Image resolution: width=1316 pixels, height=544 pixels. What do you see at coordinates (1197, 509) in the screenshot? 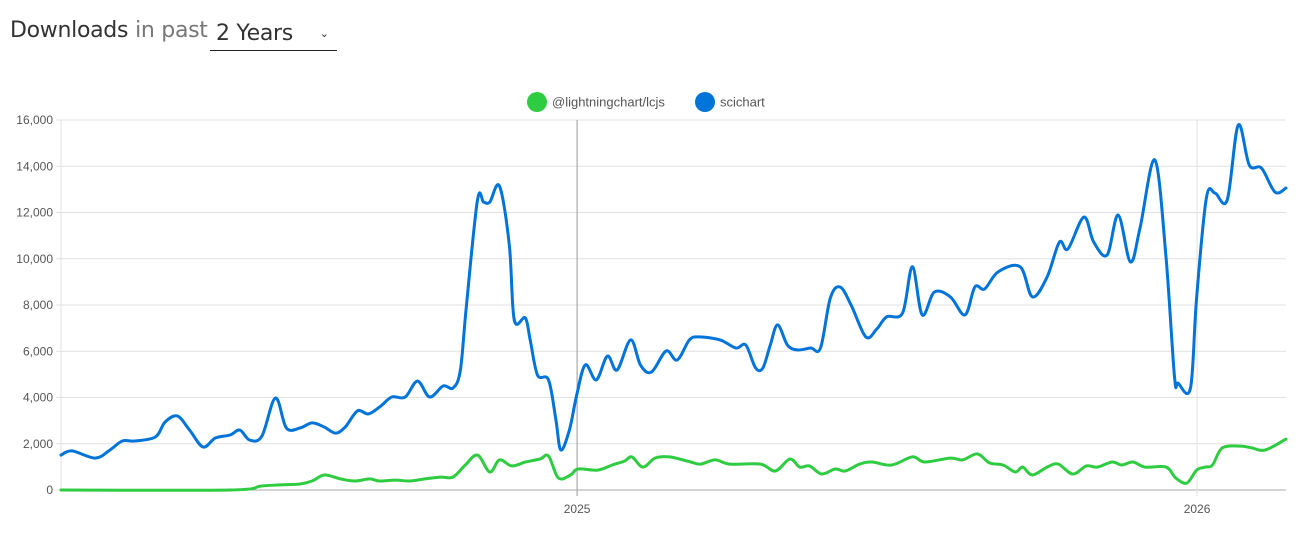
I see `x-tick-label: 2026` at bounding box center [1197, 509].